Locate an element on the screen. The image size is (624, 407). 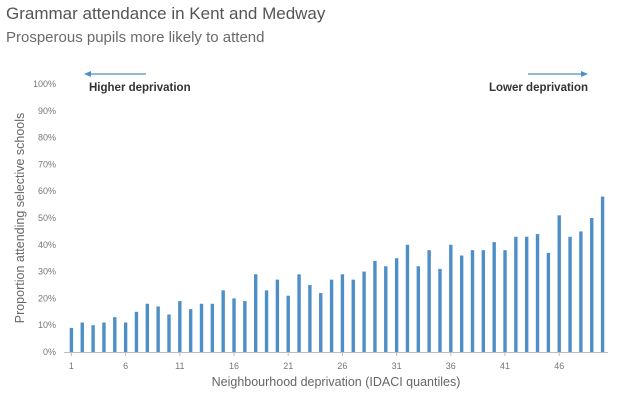
annotation-higher-deprivation: Higher deprivation is located at coordinates (140, 88).